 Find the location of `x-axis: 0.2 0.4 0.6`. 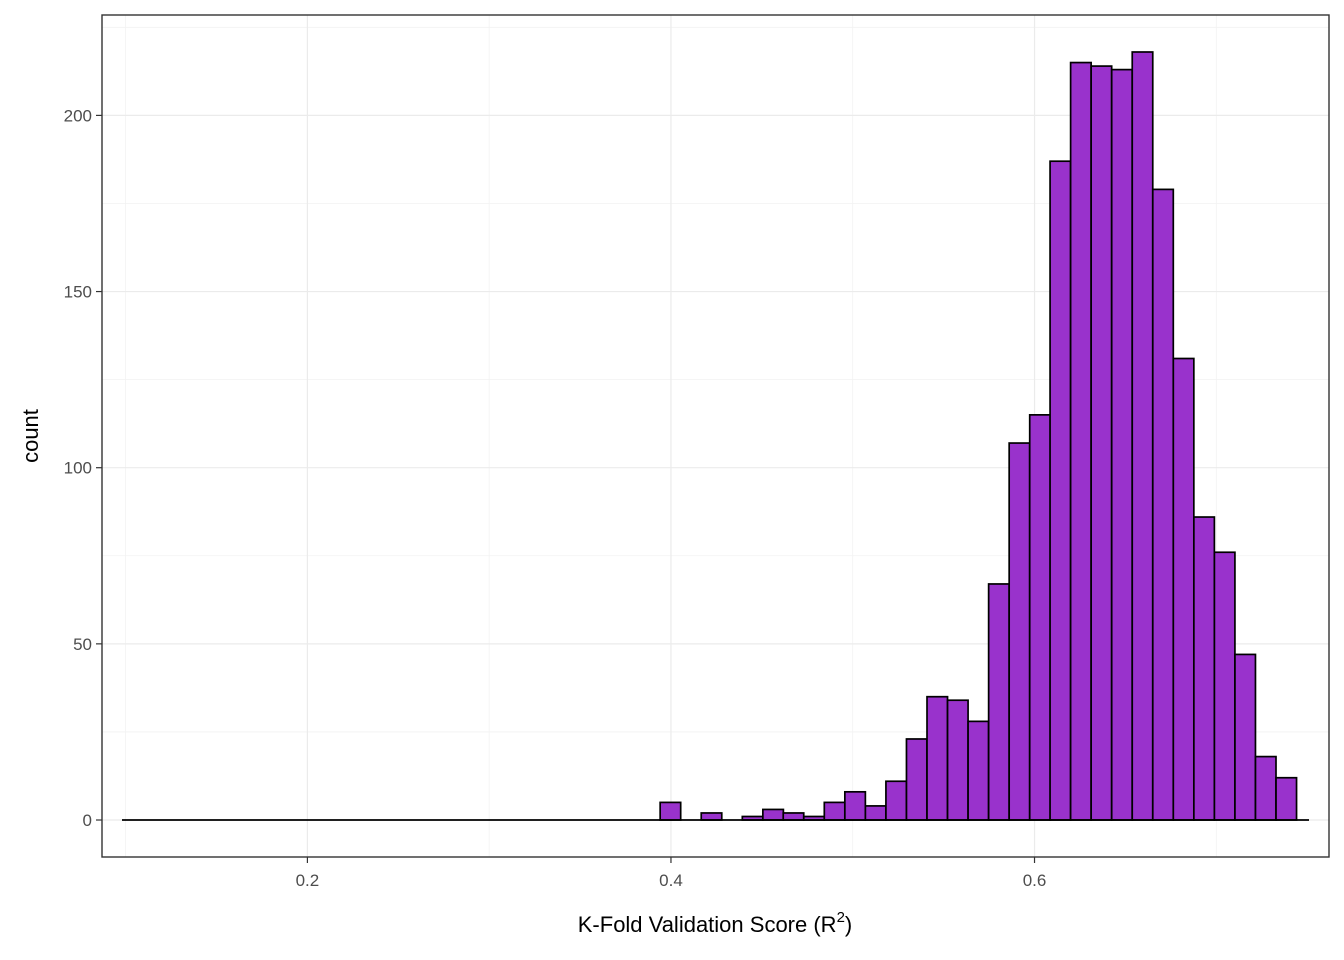

x-axis: 0.2 0.4 0.6 is located at coordinates (671, 873).